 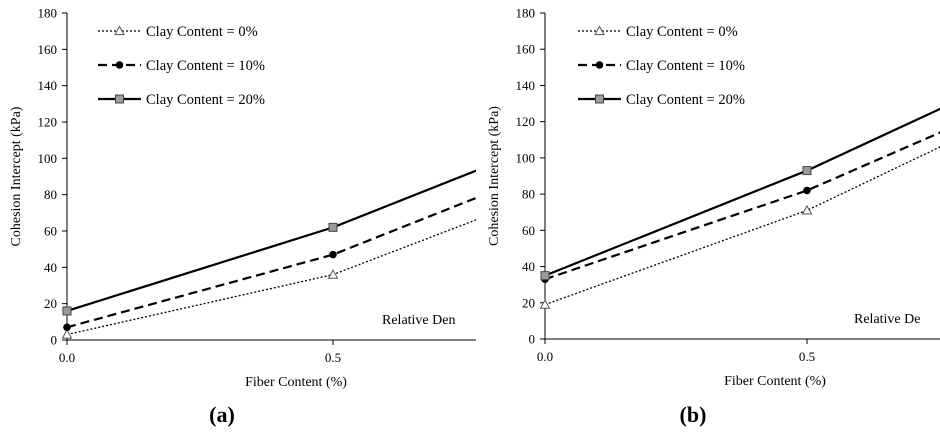 What do you see at coordinates (887, 319) in the screenshot?
I see `annotation-label: Relative De` at bounding box center [887, 319].